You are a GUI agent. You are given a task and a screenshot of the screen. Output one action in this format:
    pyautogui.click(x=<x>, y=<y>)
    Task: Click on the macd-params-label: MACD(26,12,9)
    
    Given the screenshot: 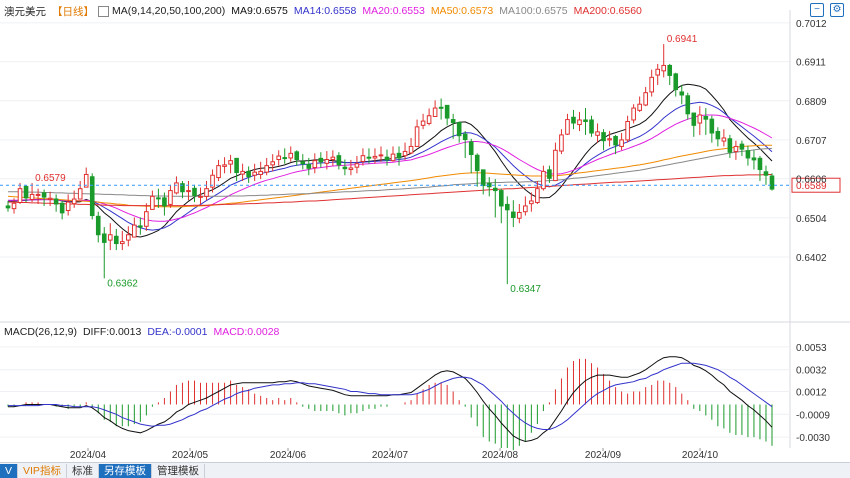 What is the action you would take?
    pyautogui.click(x=40, y=332)
    